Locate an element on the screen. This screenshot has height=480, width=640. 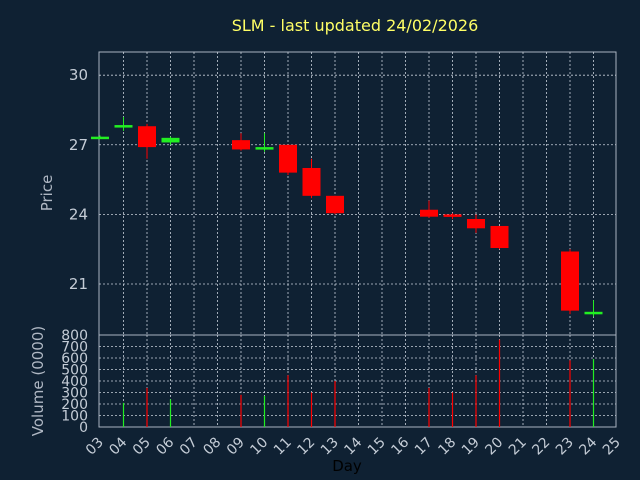
day-tick-label: 09 is located at coordinates (236, 447).